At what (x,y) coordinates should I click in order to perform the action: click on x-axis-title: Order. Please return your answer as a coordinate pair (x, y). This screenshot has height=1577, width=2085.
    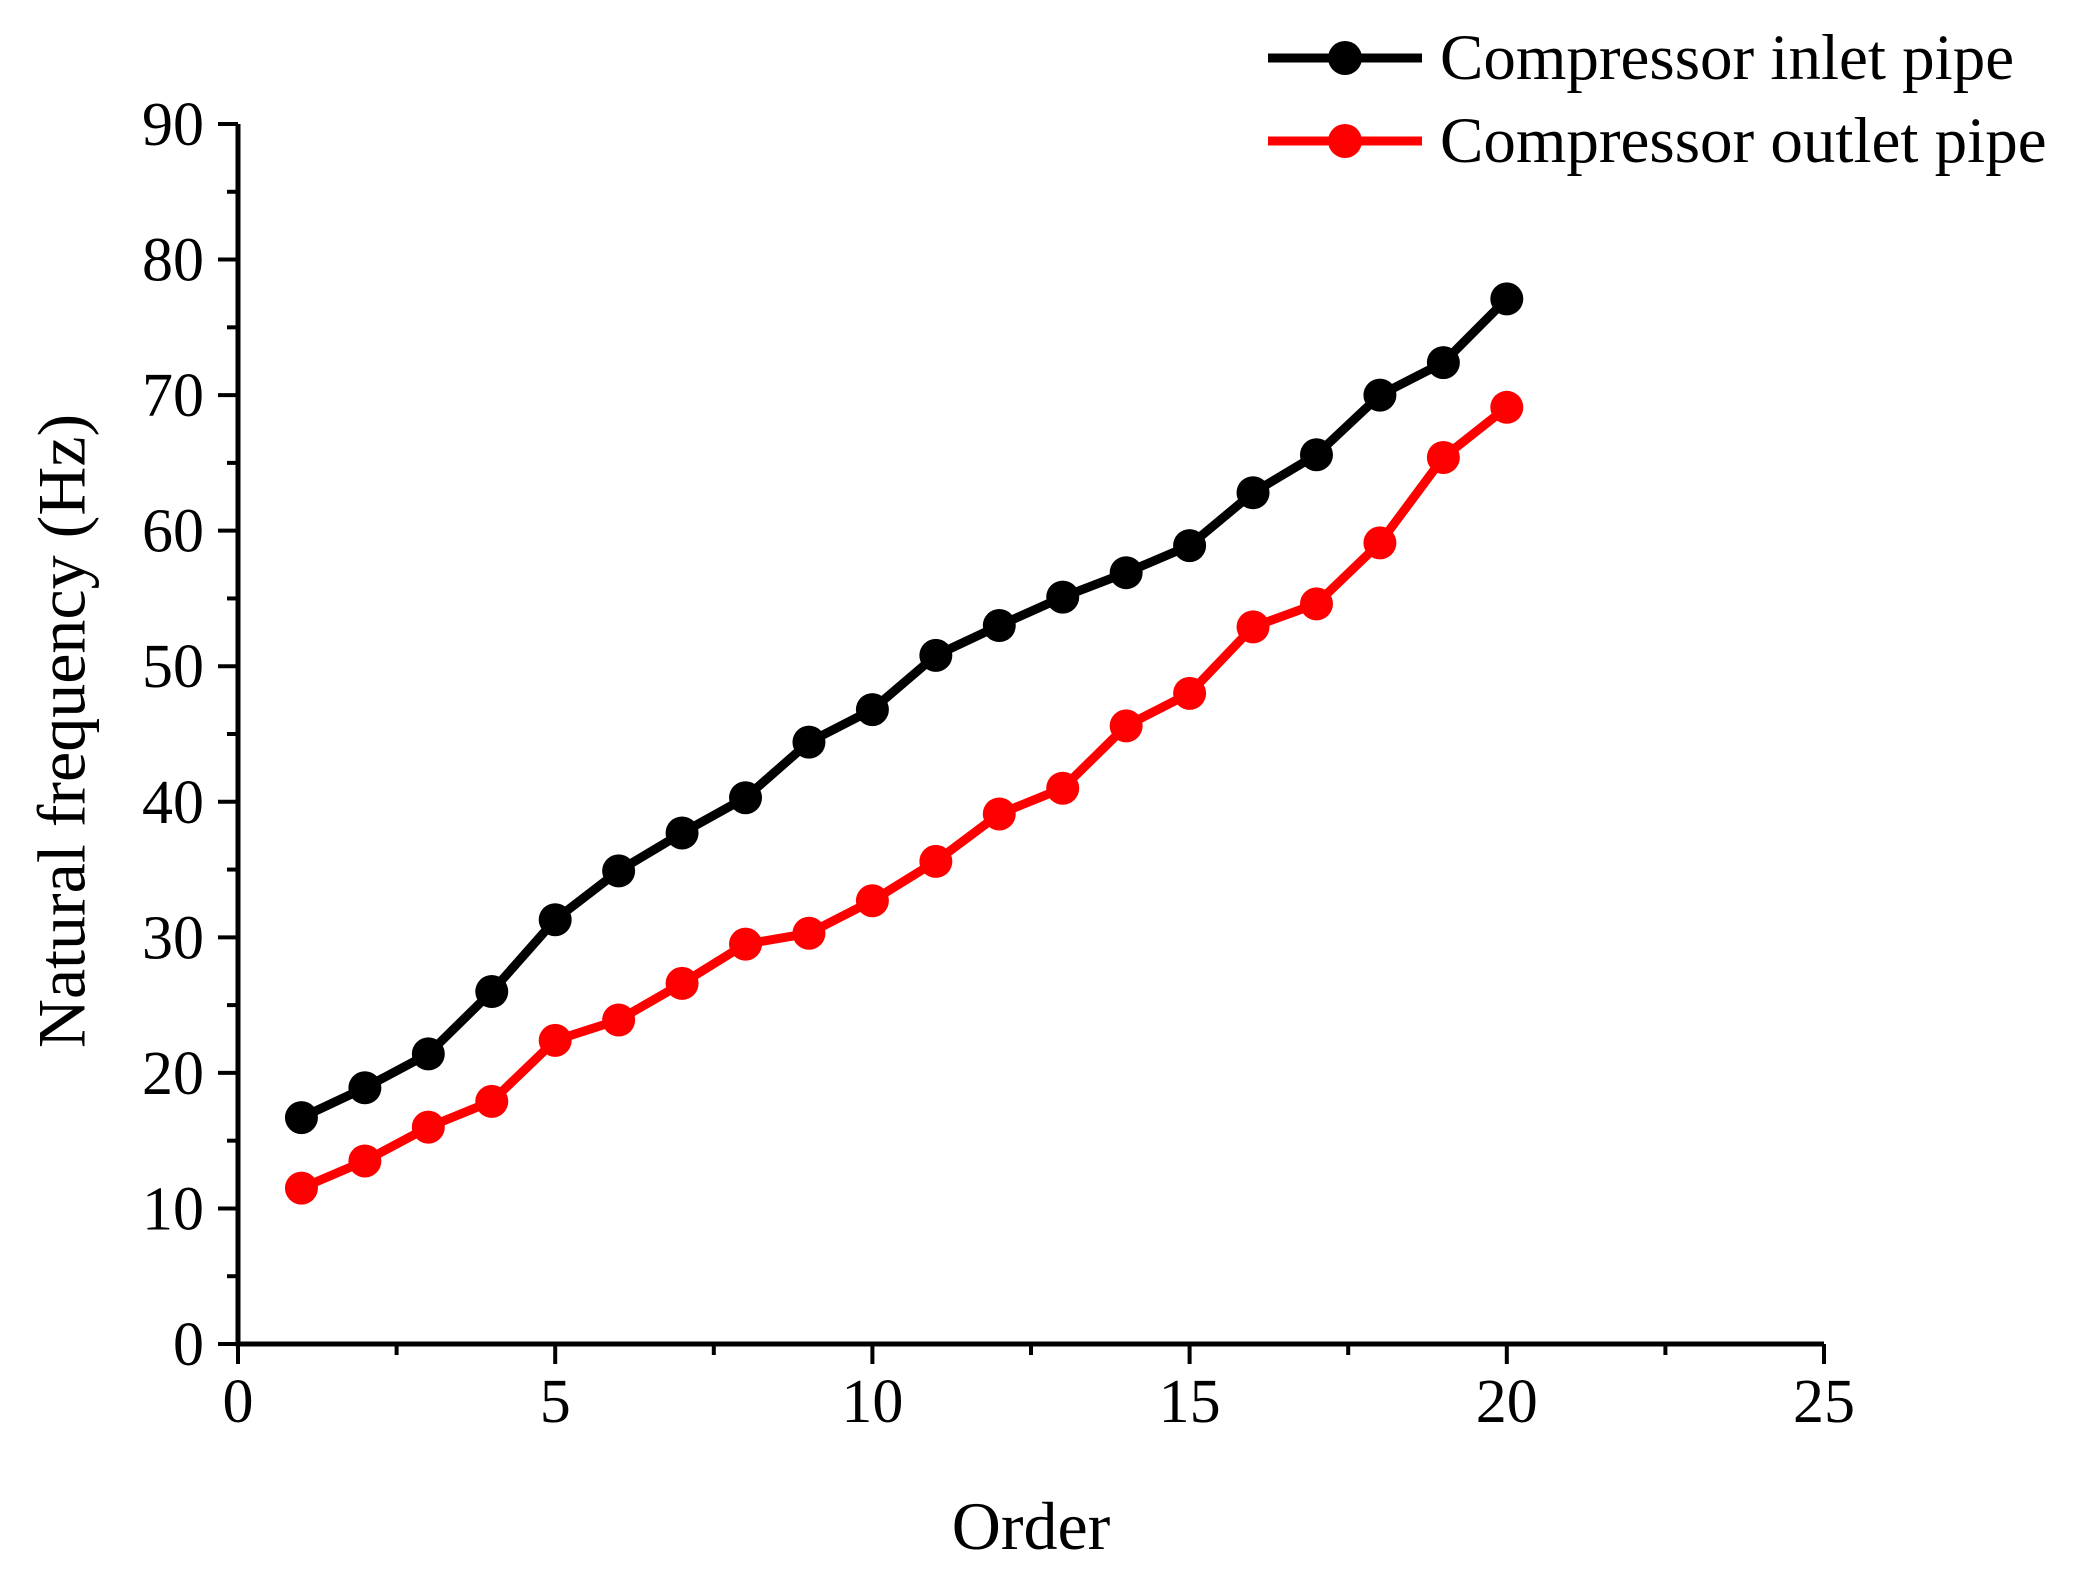
    Looking at the image, I should click on (1031, 1526).